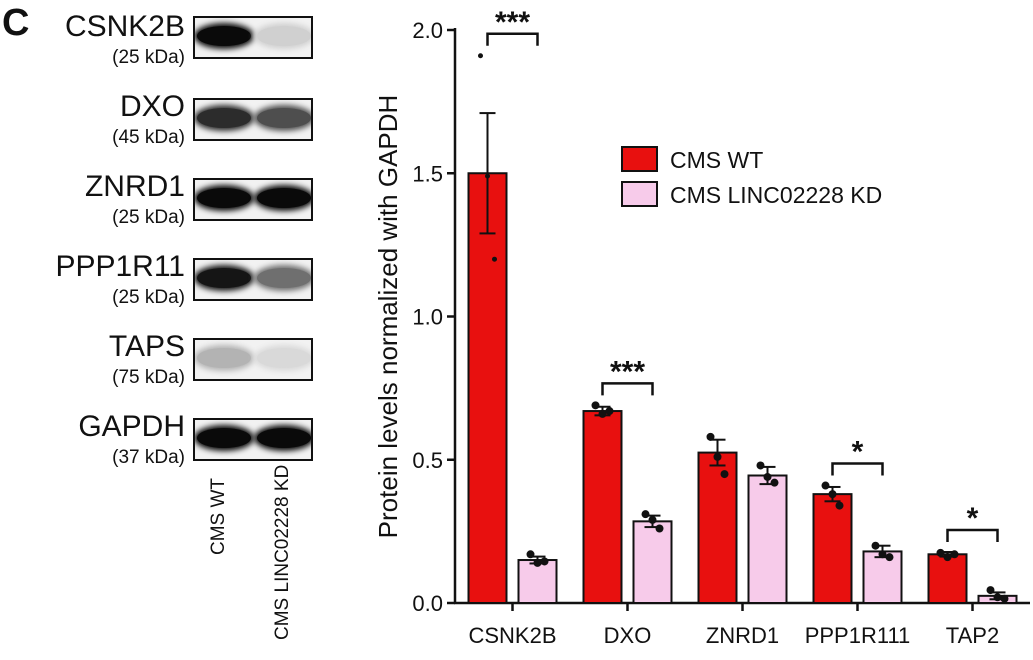 Image resolution: width=1033 pixels, height=660 pixels. What do you see at coordinates (427, 173) in the screenshot?
I see `y-tick-label: 1.5` at bounding box center [427, 173].